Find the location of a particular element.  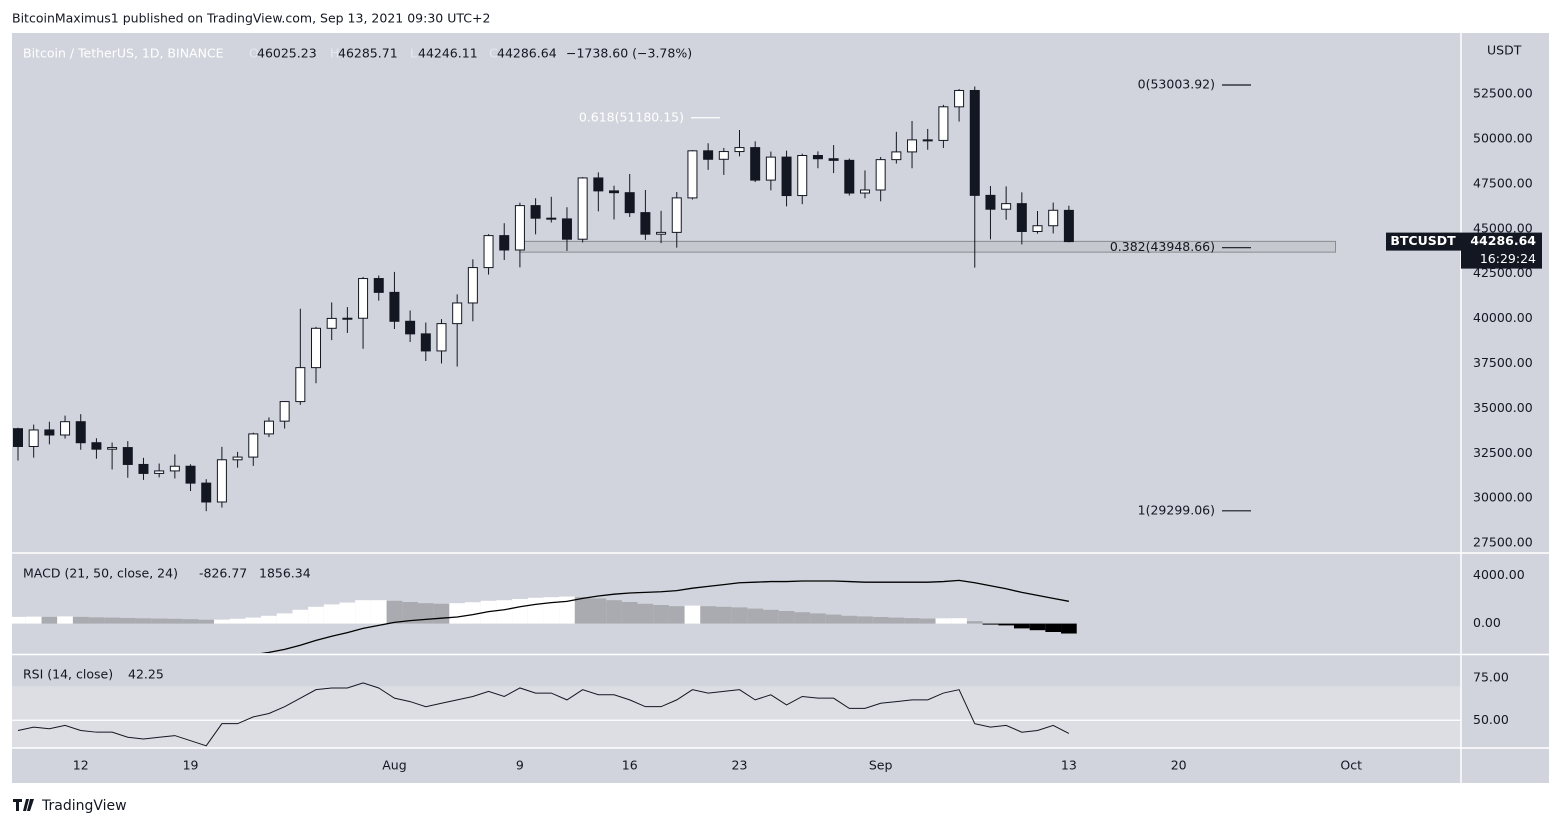

y-tick-label: 35000.00 is located at coordinates (1503, 407).